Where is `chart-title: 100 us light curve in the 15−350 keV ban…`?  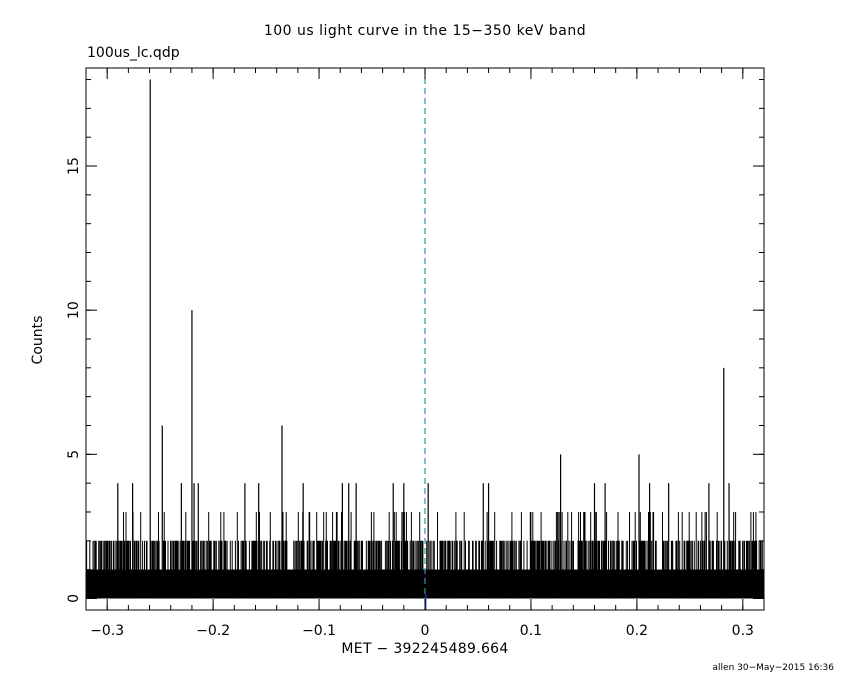
chart-title: 100 us light curve in the 15−350 keV ban… is located at coordinates (425, 31).